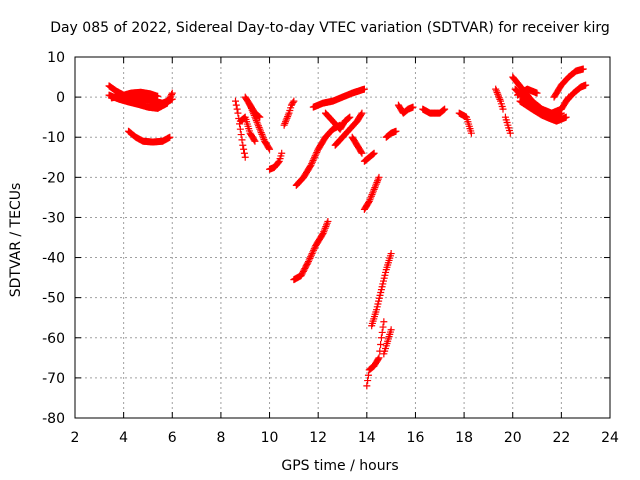 The width and height of the screenshot is (640, 480). I want to click on x-tick-label: 12, so click(318, 438).